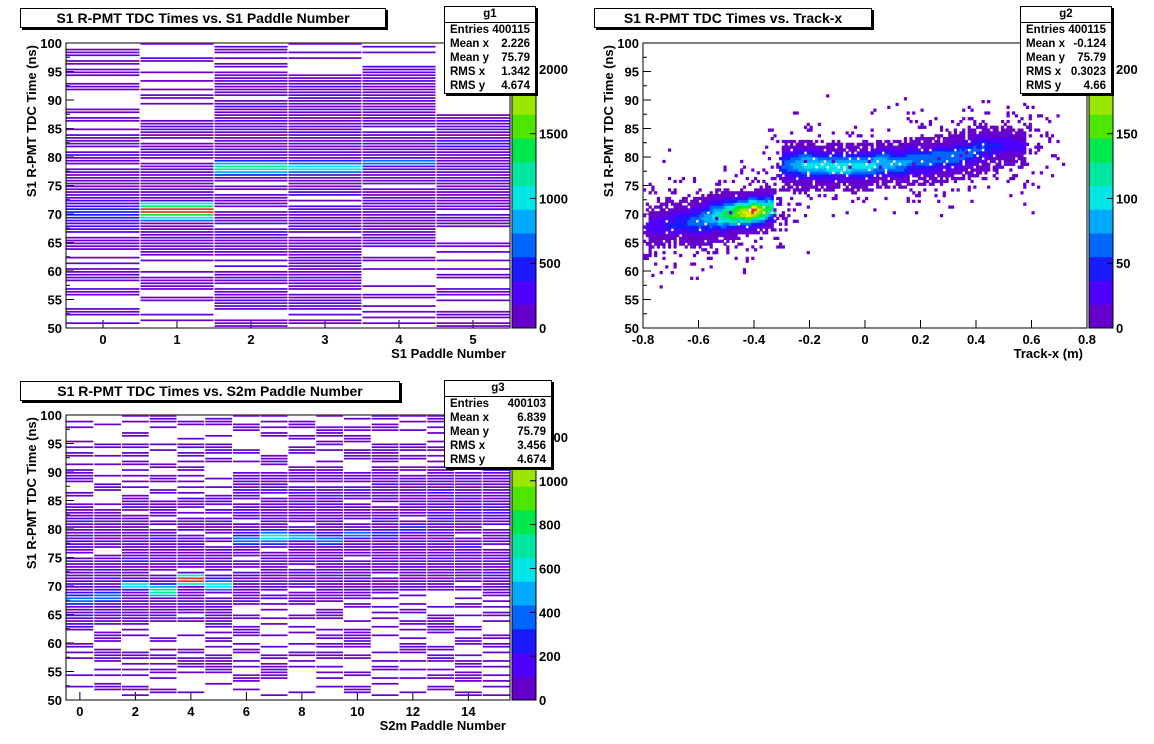 This screenshot has height=744, width=1154. Describe the element at coordinates (288, 556) in the screenshot. I see `heatmap-cells` at that location.